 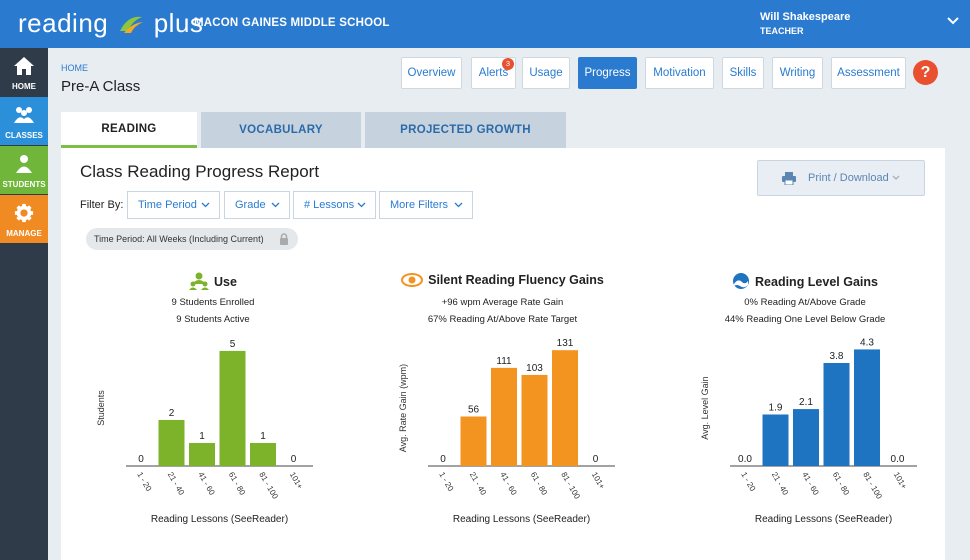 I want to click on help-button: ?, so click(x=925, y=72).